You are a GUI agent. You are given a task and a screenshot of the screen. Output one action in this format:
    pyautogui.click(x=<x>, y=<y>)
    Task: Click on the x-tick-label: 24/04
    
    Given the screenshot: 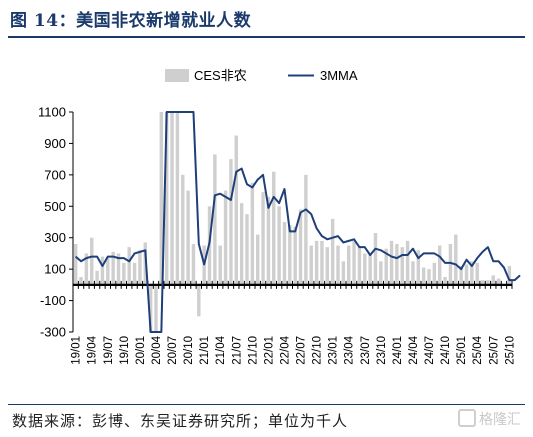 What is the action you would take?
    pyautogui.click(x=414, y=349)
    